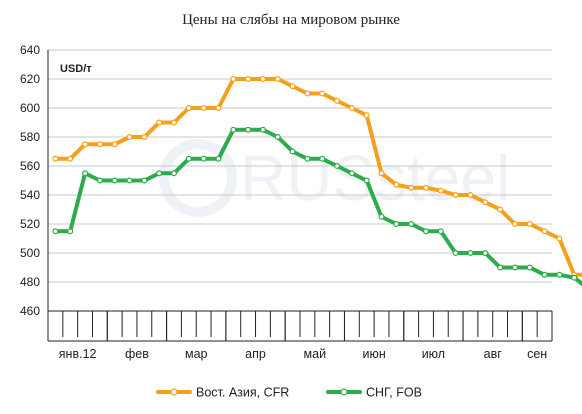  I want to click on x-tick-label: авг, so click(493, 354).